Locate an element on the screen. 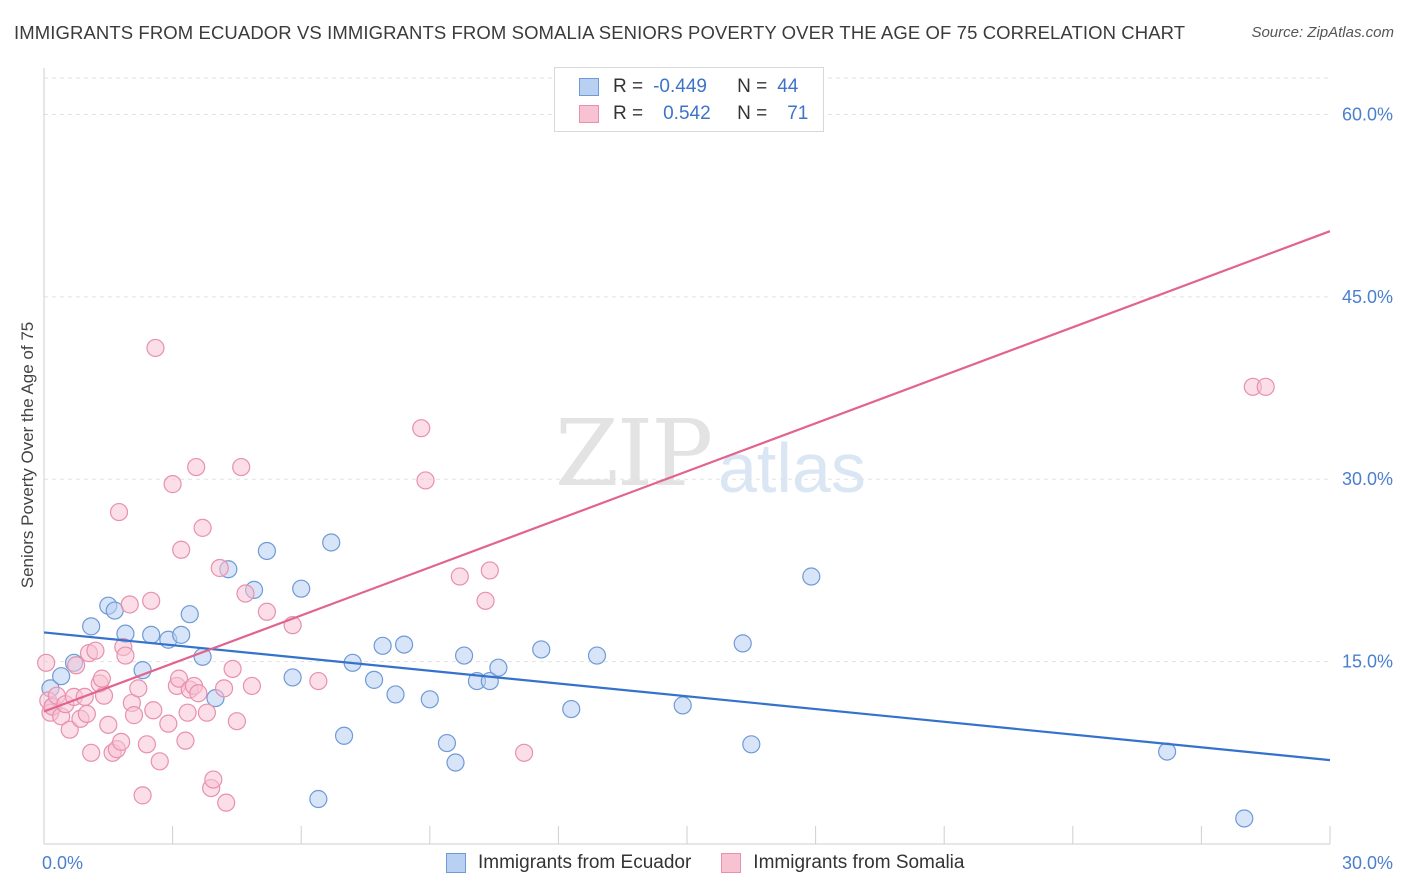 The width and height of the screenshot is (1406, 892). legend-n-value: 44 is located at coordinates (788, 86).